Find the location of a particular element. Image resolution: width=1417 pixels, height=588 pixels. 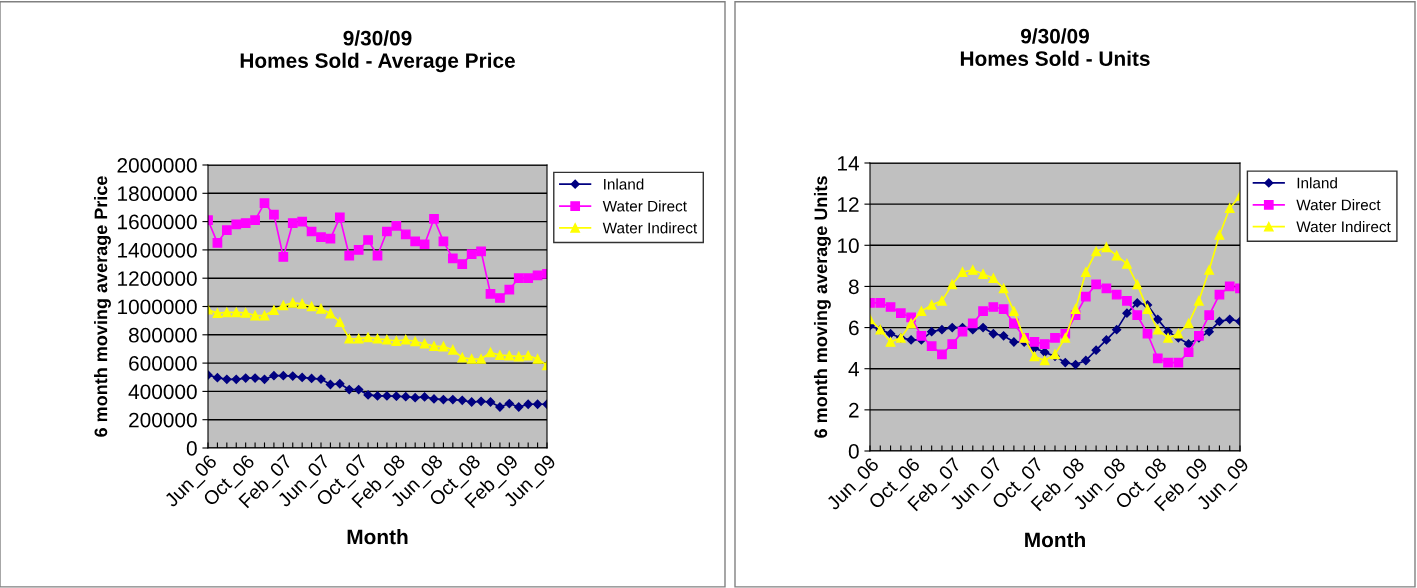

y-tick-label: 10 is located at coordinates (848, 246).